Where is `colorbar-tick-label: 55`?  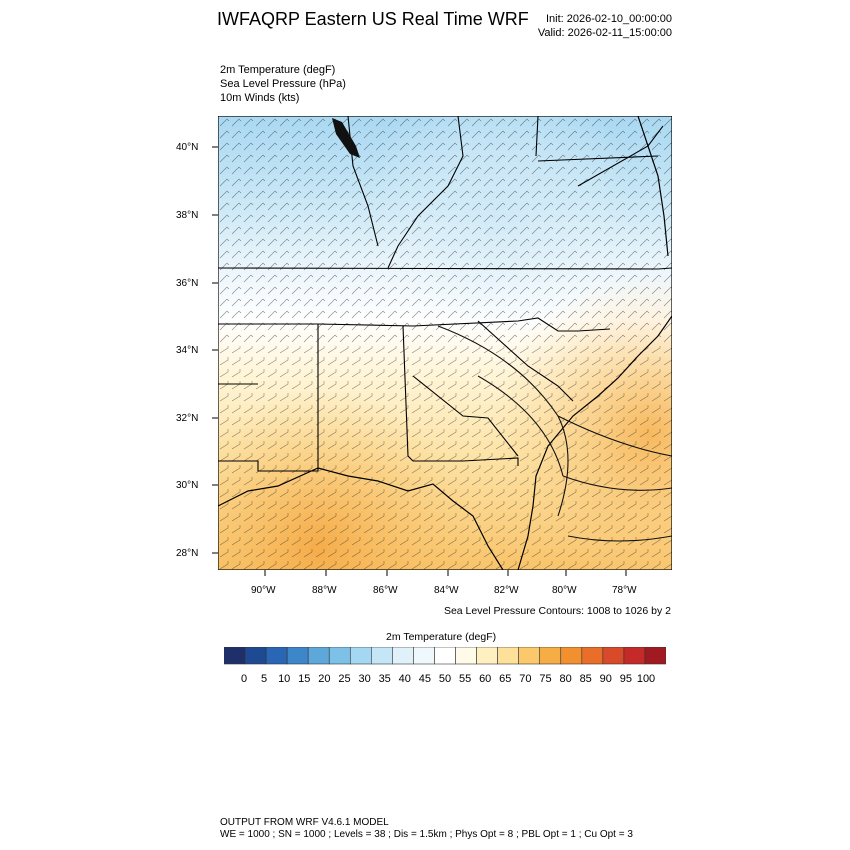
colorbar-tick-label: 55 is located at coordinates (465, 679).